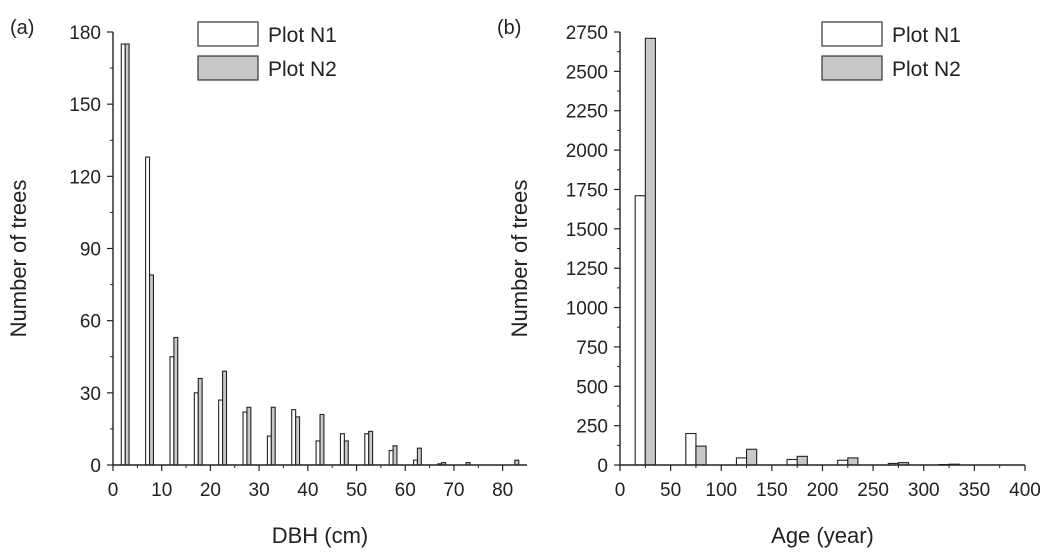 The image size is (1051, 553). What do you see at coordinates (975, 490) in the screenshot?
I see `x-tick-label: 350` at bounding box center [975, 490].